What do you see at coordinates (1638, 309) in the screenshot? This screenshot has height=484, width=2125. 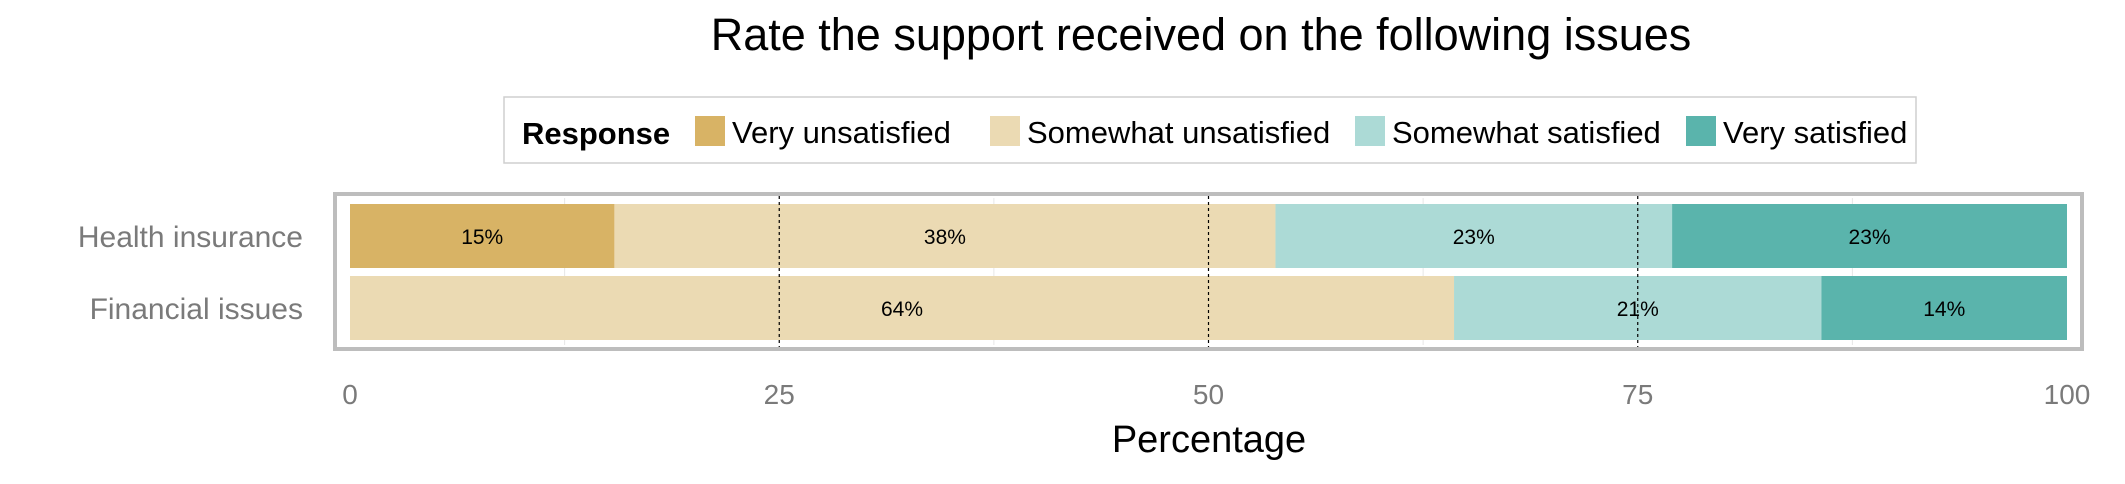 I see `data-label-financial-issues-somewhat-satisfied: 21%` at bounding box center [1638, 309].